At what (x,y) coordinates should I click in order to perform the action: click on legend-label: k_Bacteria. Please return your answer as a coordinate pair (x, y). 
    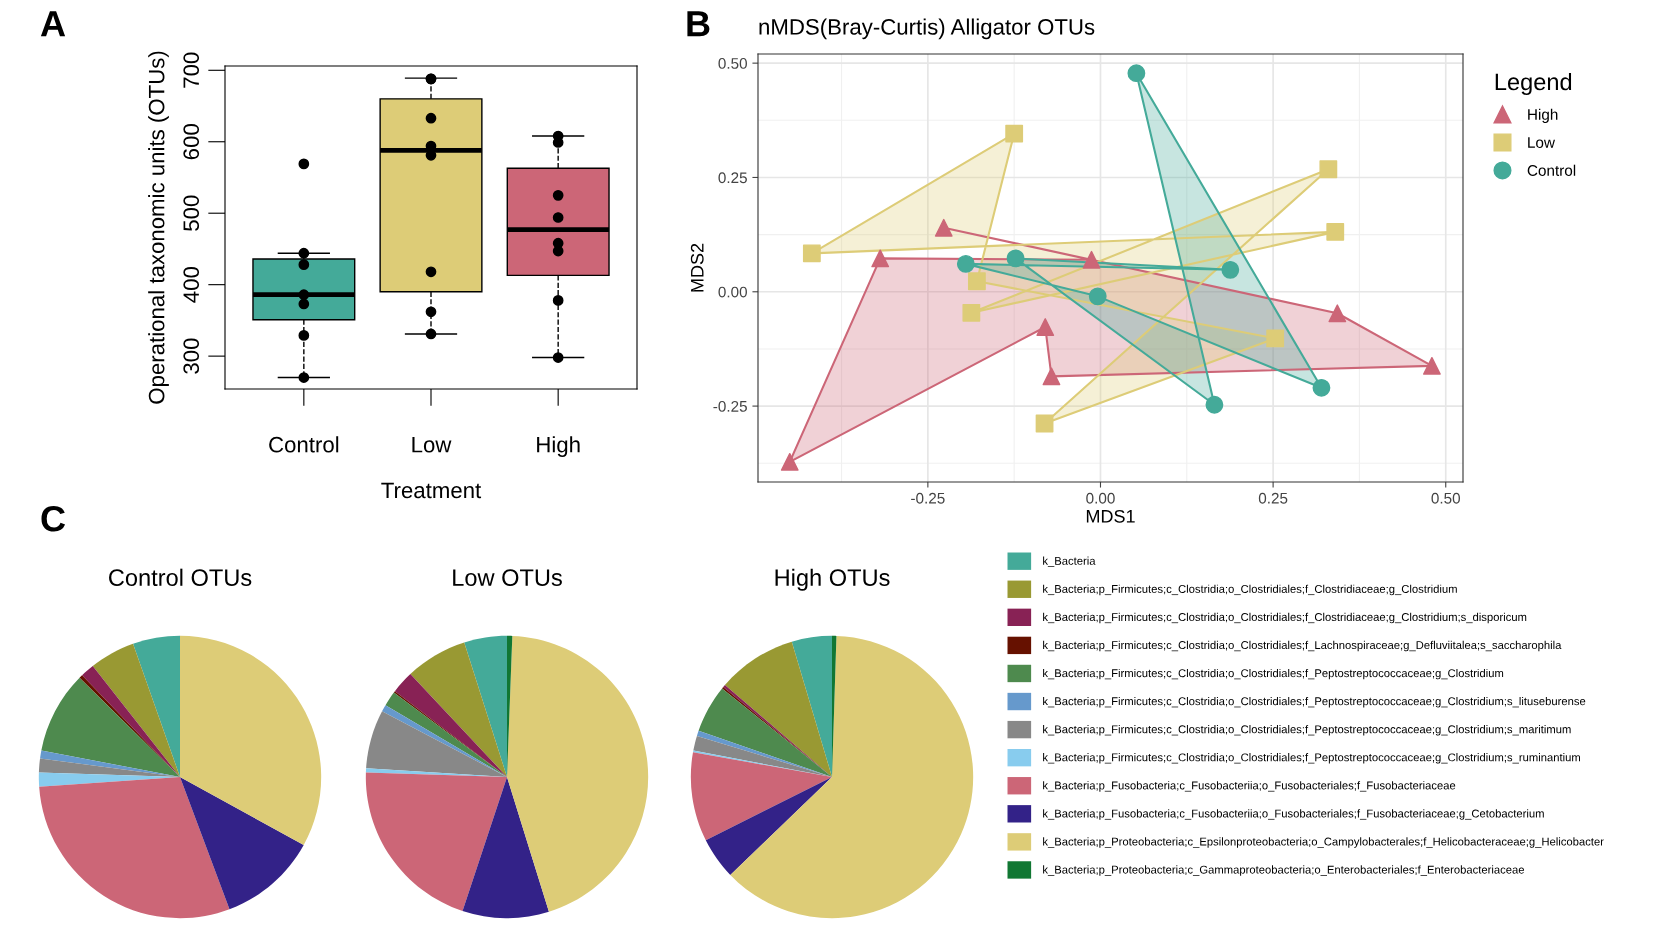
    Looking at the image, I should click on (1069, 561).